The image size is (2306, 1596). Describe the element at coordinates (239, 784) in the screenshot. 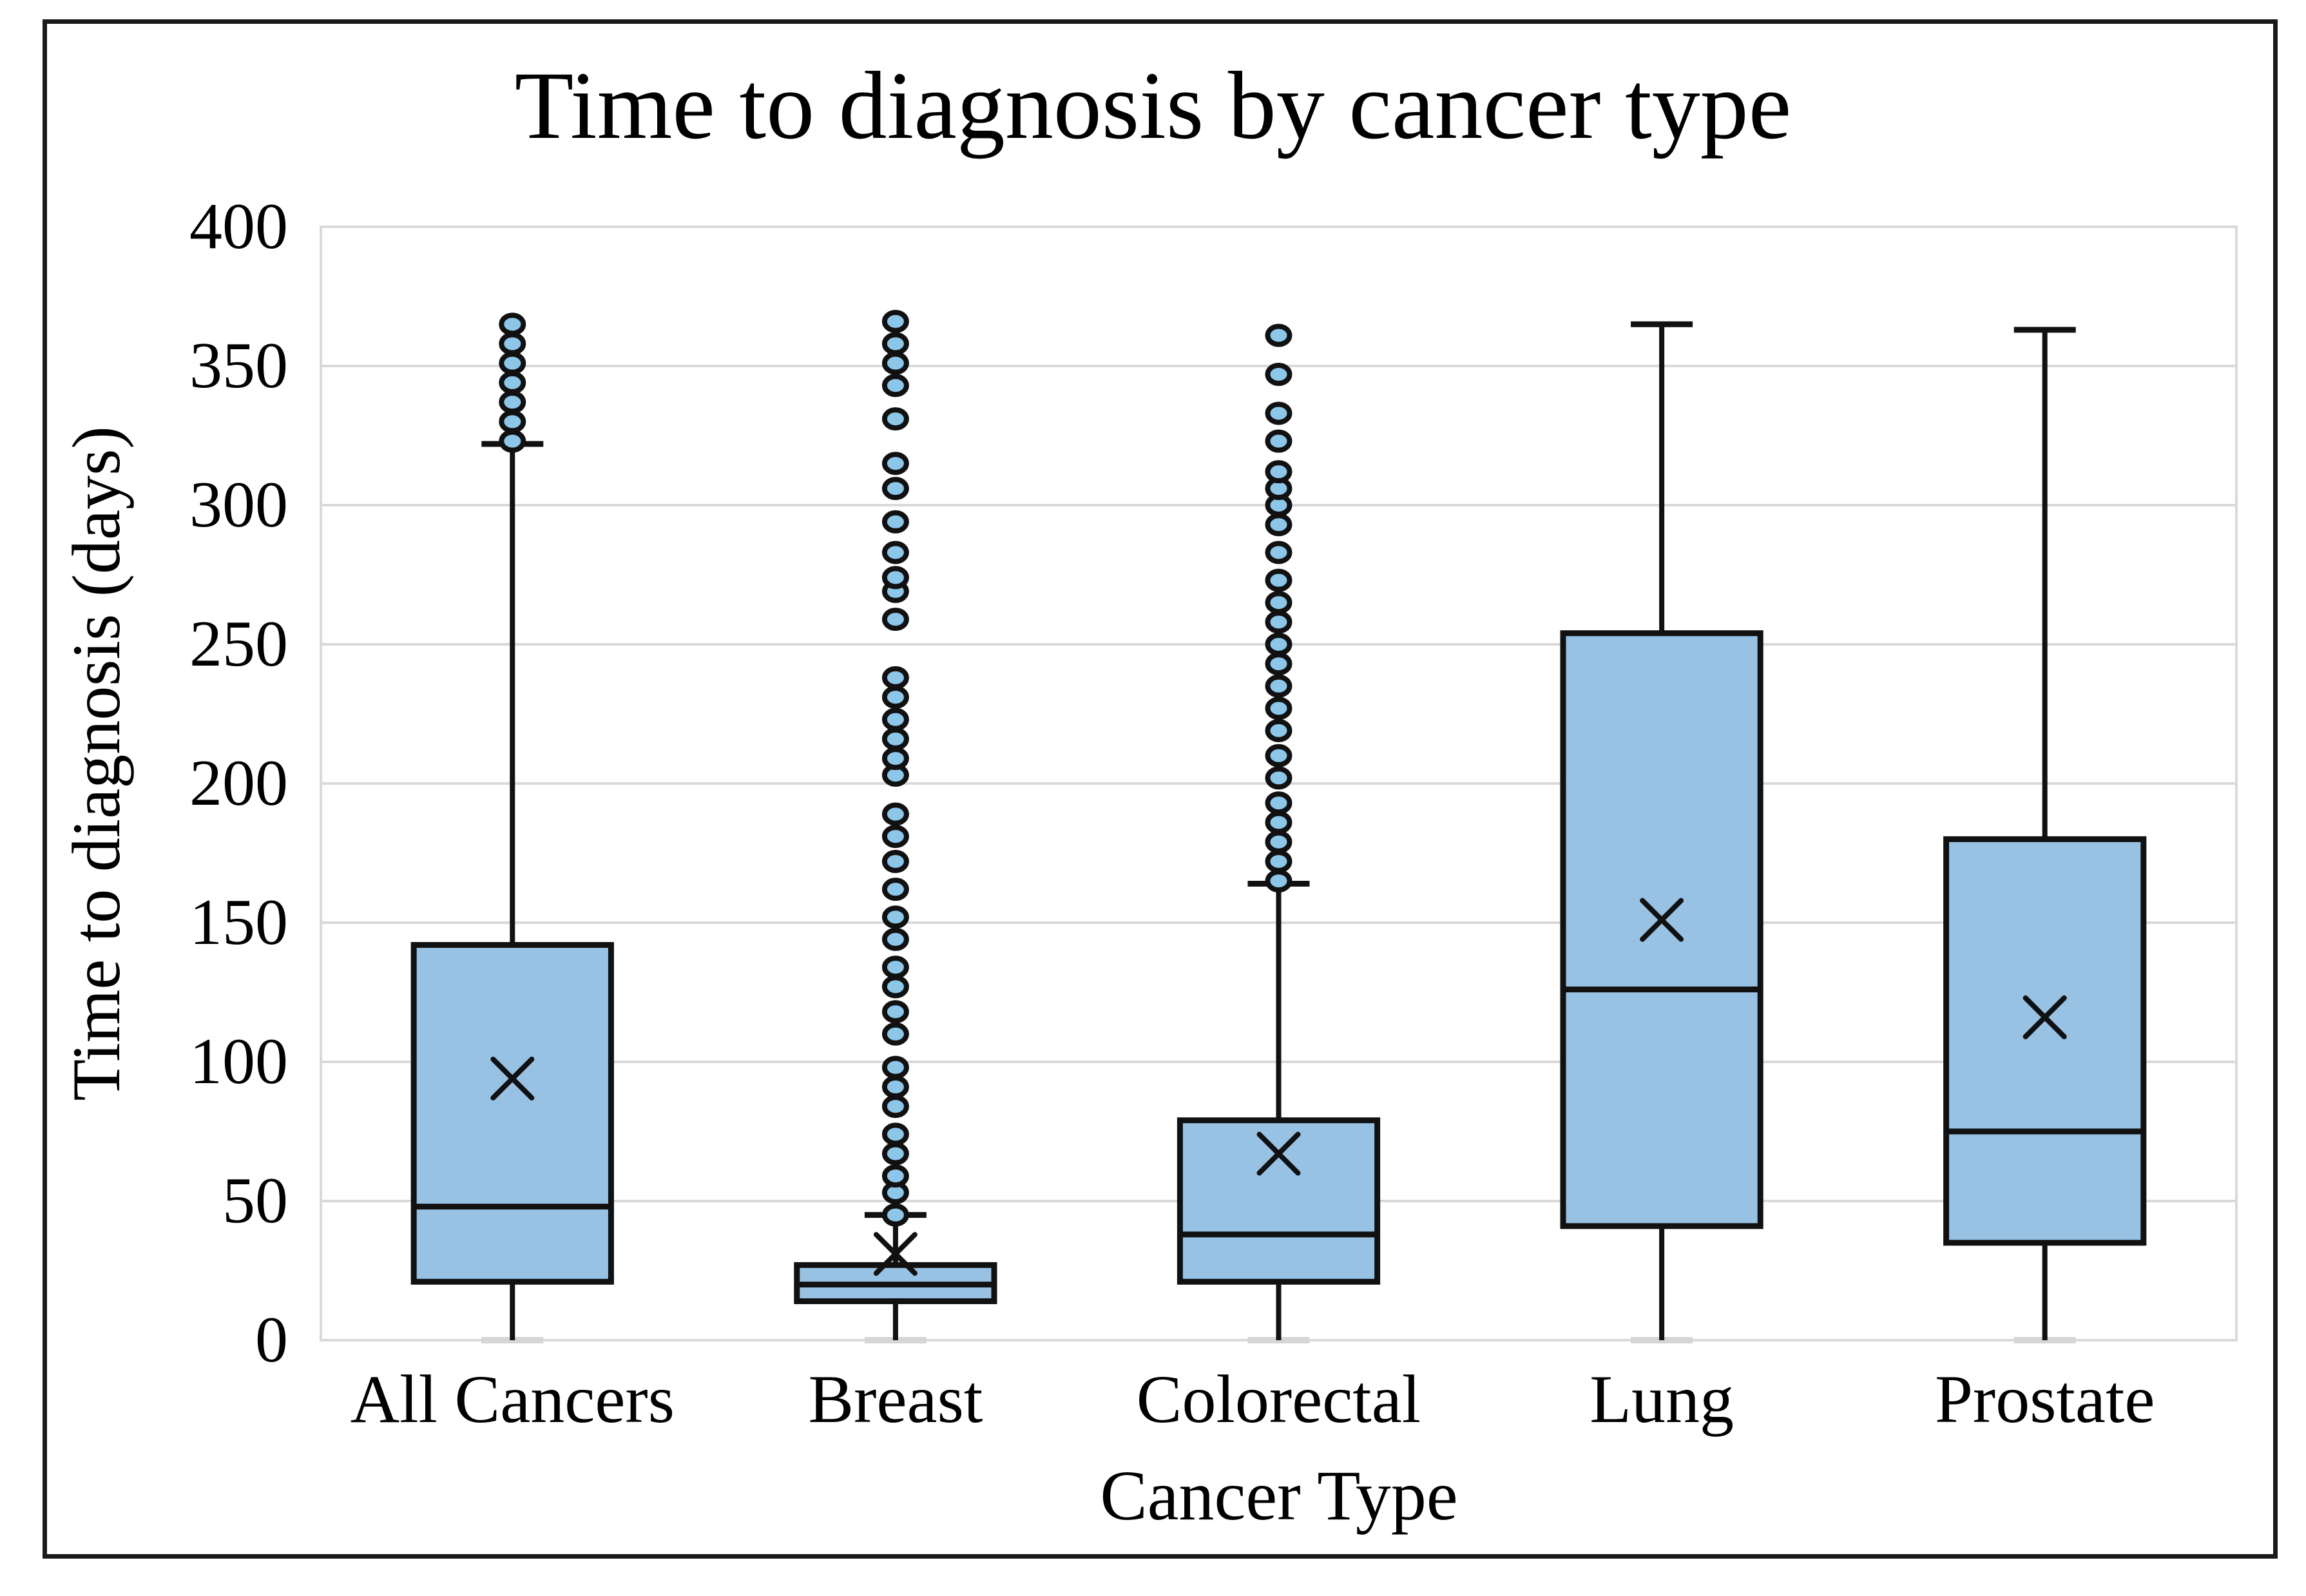

I see `y-tick-label: 200` at that location.